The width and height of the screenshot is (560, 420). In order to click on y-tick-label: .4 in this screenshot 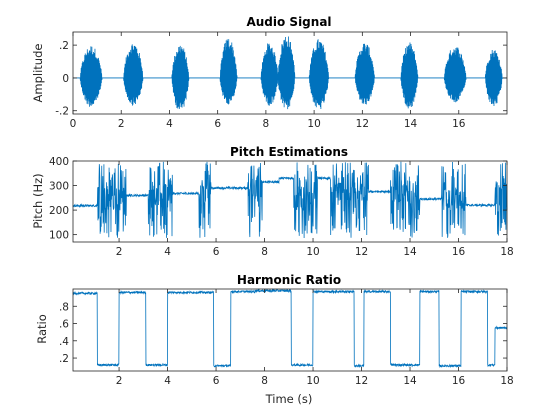, I will do `click(64, 342)`.